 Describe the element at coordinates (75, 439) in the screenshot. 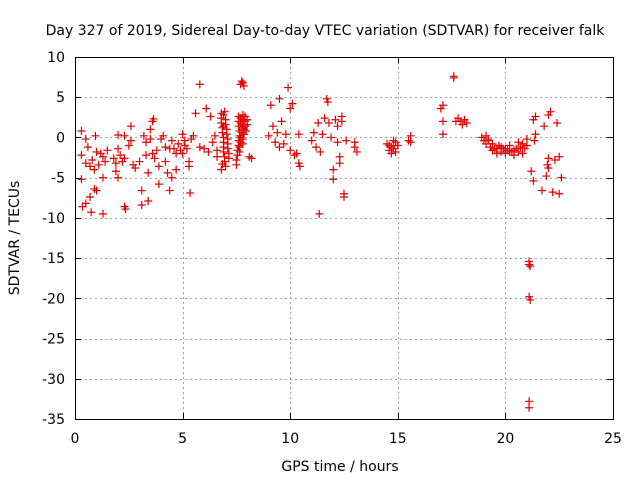

I see `x-tick-label: 0` at that location.